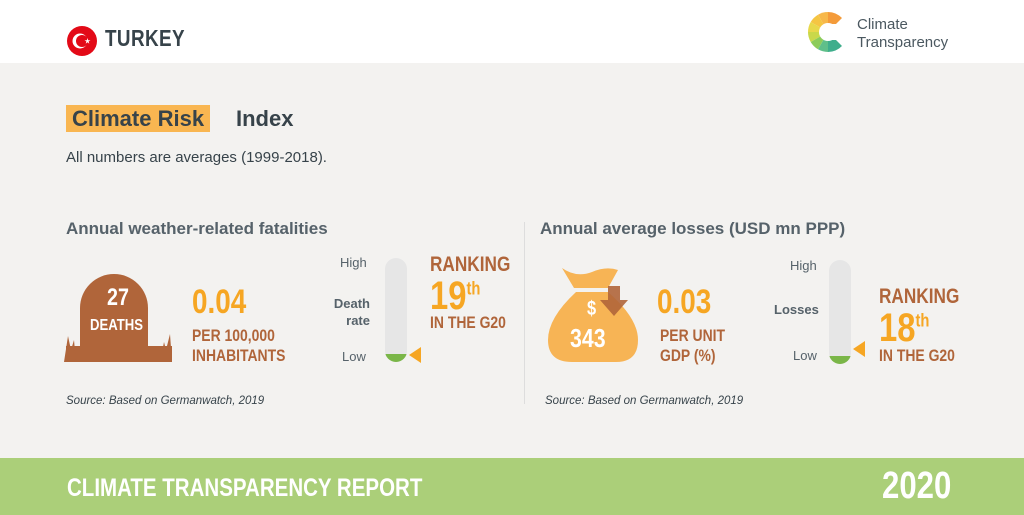 The image size is (1024, 515). What do you see at coordinates (233, 335) in the screenshot?
I see `fatality-unit-line-1: PER 100,000` at bounding box center [233, 335].